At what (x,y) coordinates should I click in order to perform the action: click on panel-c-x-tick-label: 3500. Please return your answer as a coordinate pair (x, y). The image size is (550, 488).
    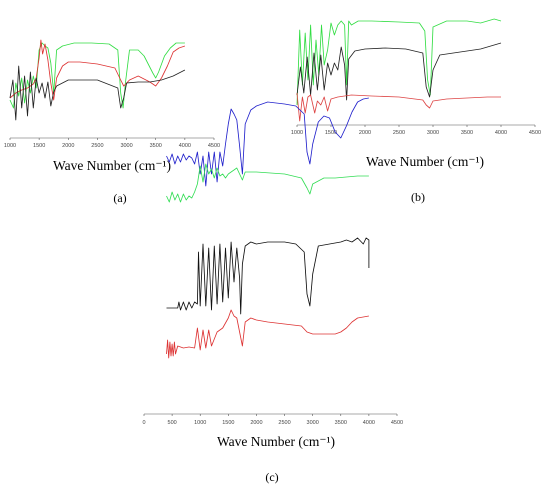
    Looking at the image, I should click on (341, 423).